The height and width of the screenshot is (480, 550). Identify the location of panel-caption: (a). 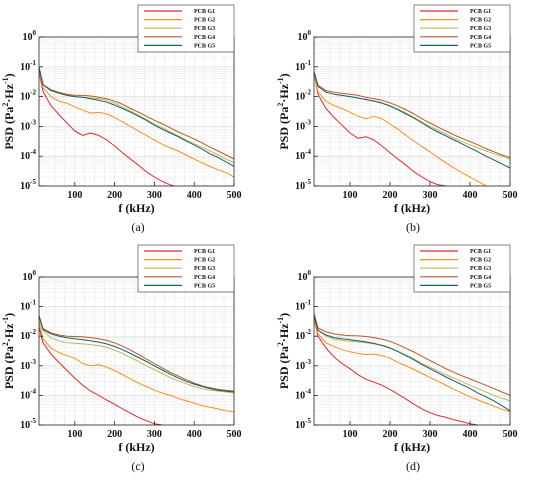
(137, 227).